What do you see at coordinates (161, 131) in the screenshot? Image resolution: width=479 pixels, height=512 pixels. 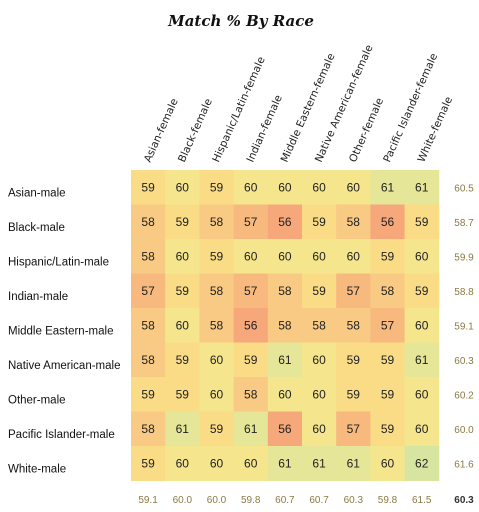 I see `column-label: Asian-female` at bounding box center [161, 131].